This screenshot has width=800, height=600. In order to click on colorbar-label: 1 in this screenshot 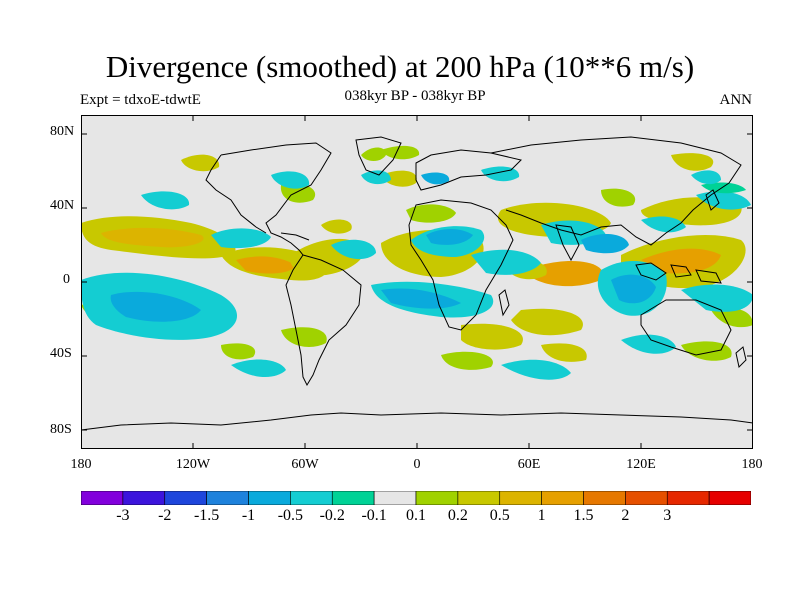, I will do `click(541, 515)`.